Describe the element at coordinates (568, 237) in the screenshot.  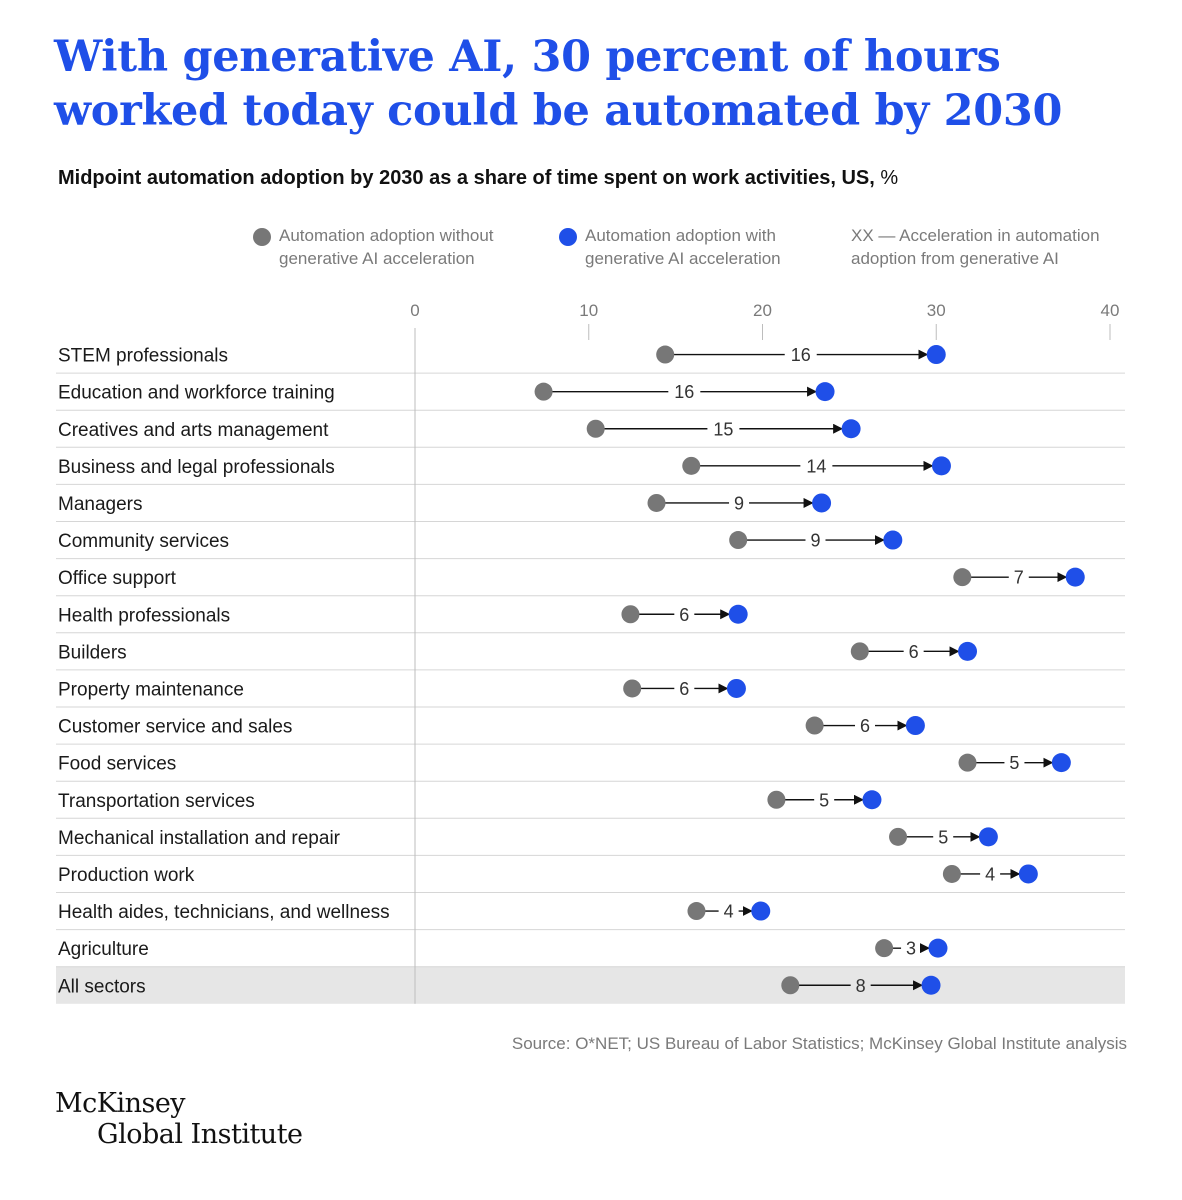
I see `legend-blue-dot-icon` at that location.